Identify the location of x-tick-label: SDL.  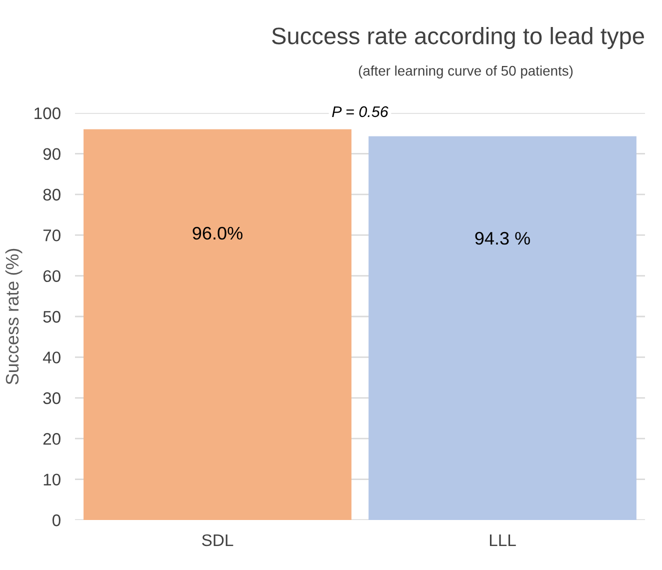
(218, 540).